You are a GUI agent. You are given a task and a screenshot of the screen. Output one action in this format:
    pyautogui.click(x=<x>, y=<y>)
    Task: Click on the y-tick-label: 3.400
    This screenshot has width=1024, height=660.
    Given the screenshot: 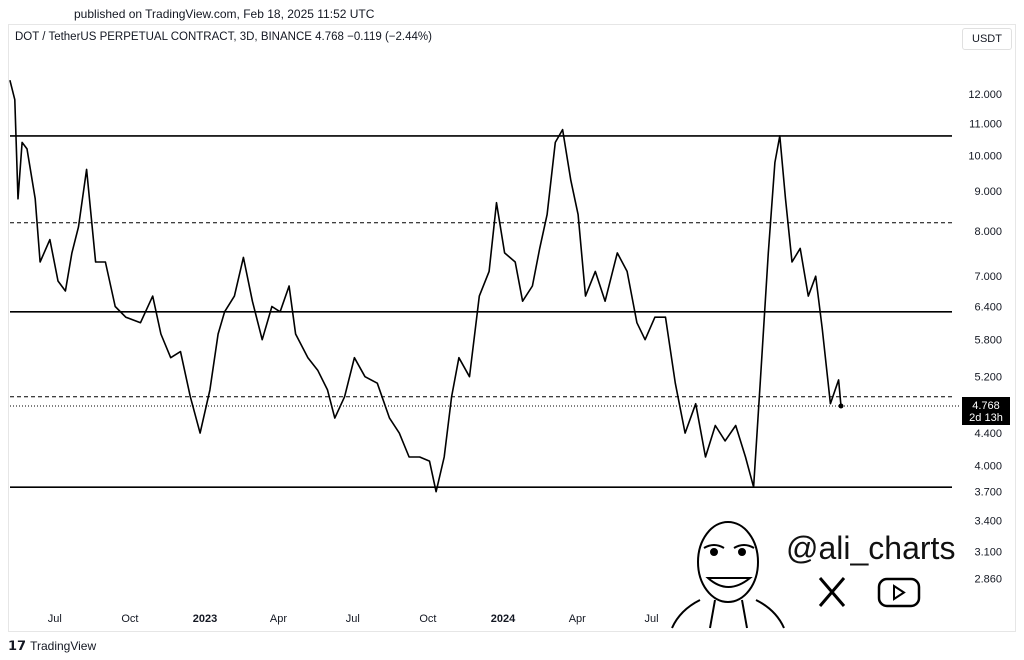 What is the action you would take?
    pyautogui.click(x=988, y=521)
    